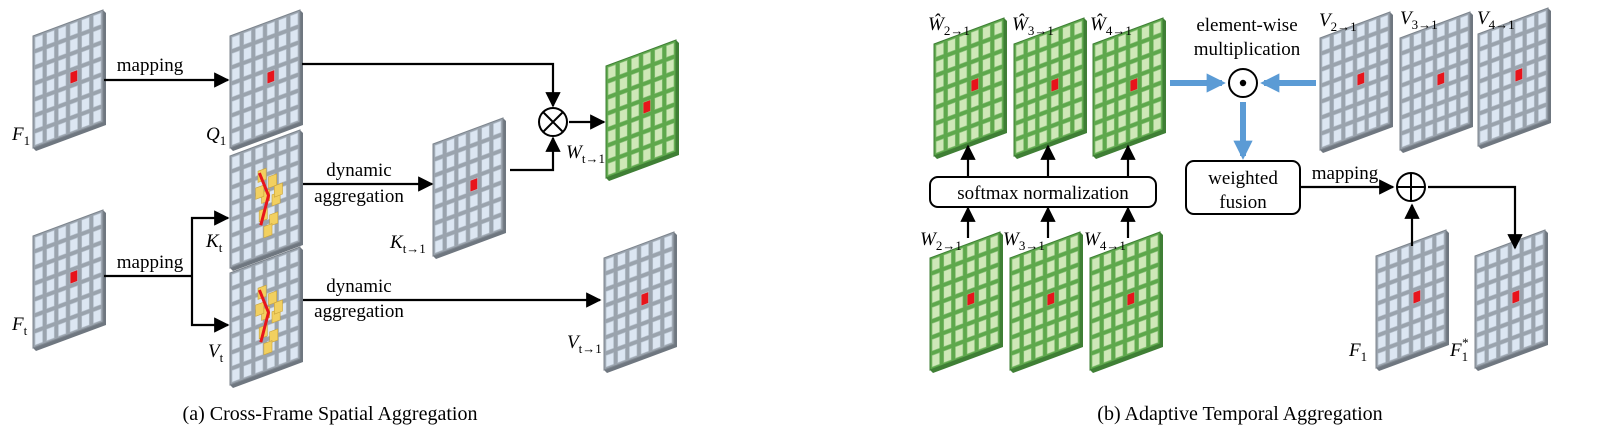 The height and width of the screenshot is (445, 1606). I want to click on panel-Q1, so click(266, 80).